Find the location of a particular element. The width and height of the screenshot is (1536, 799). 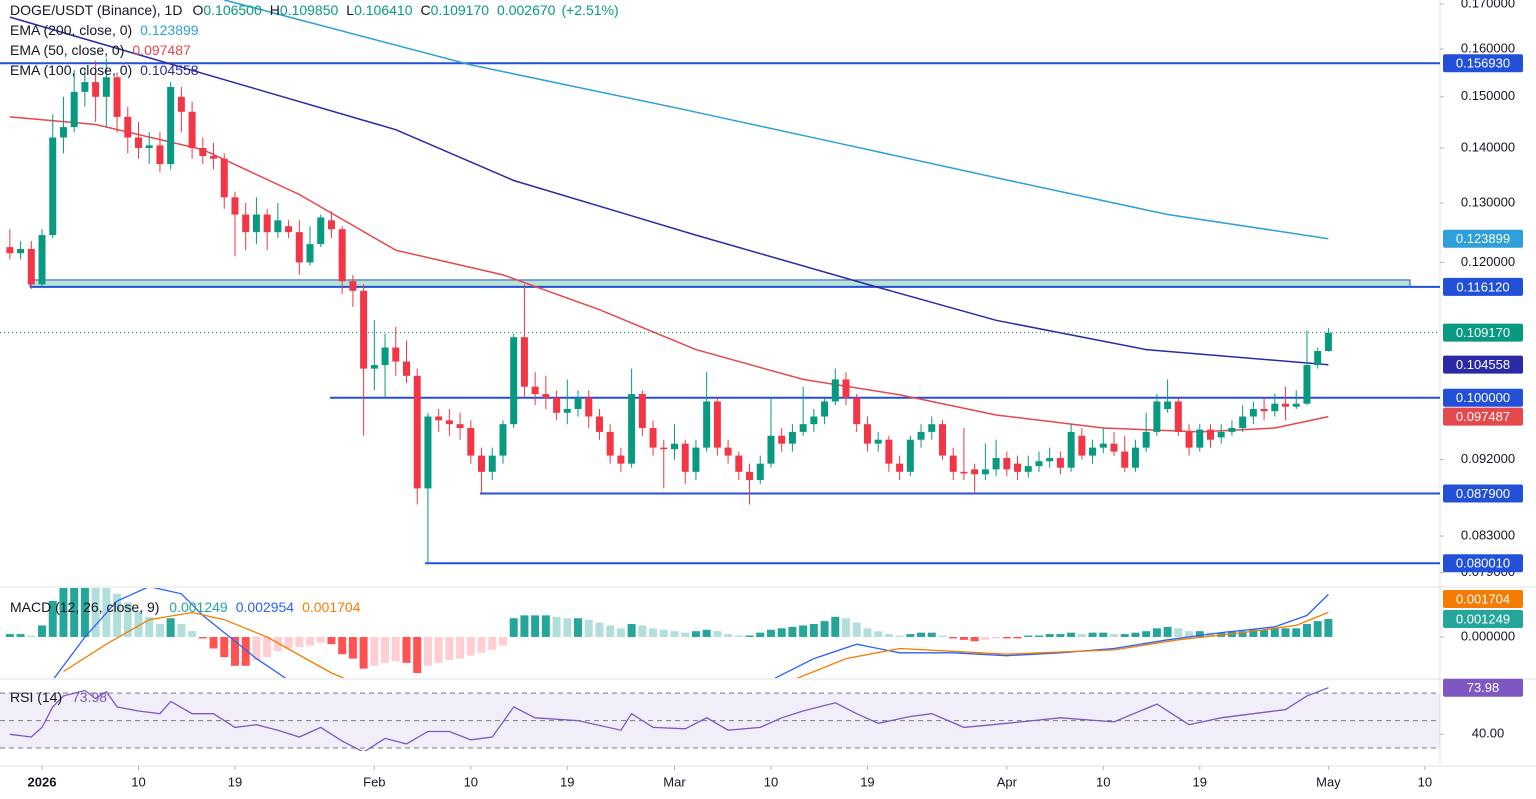

y-tick-label: 0.083000 is located at coordinates (1488, 534).